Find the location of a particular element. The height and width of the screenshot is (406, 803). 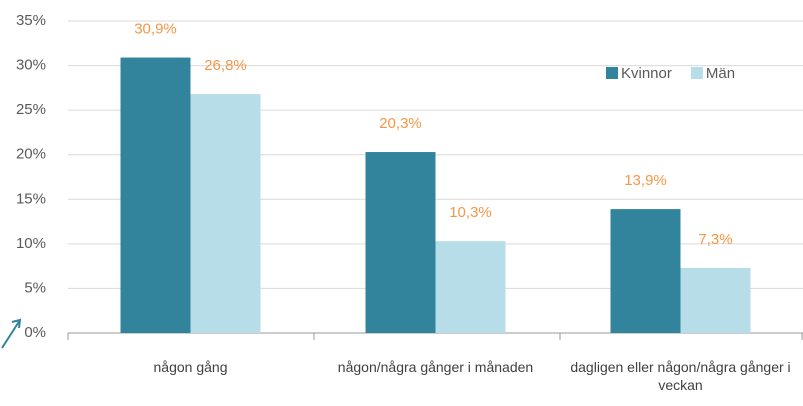

value-label: 20,3% is located at coordinates (400, 123).